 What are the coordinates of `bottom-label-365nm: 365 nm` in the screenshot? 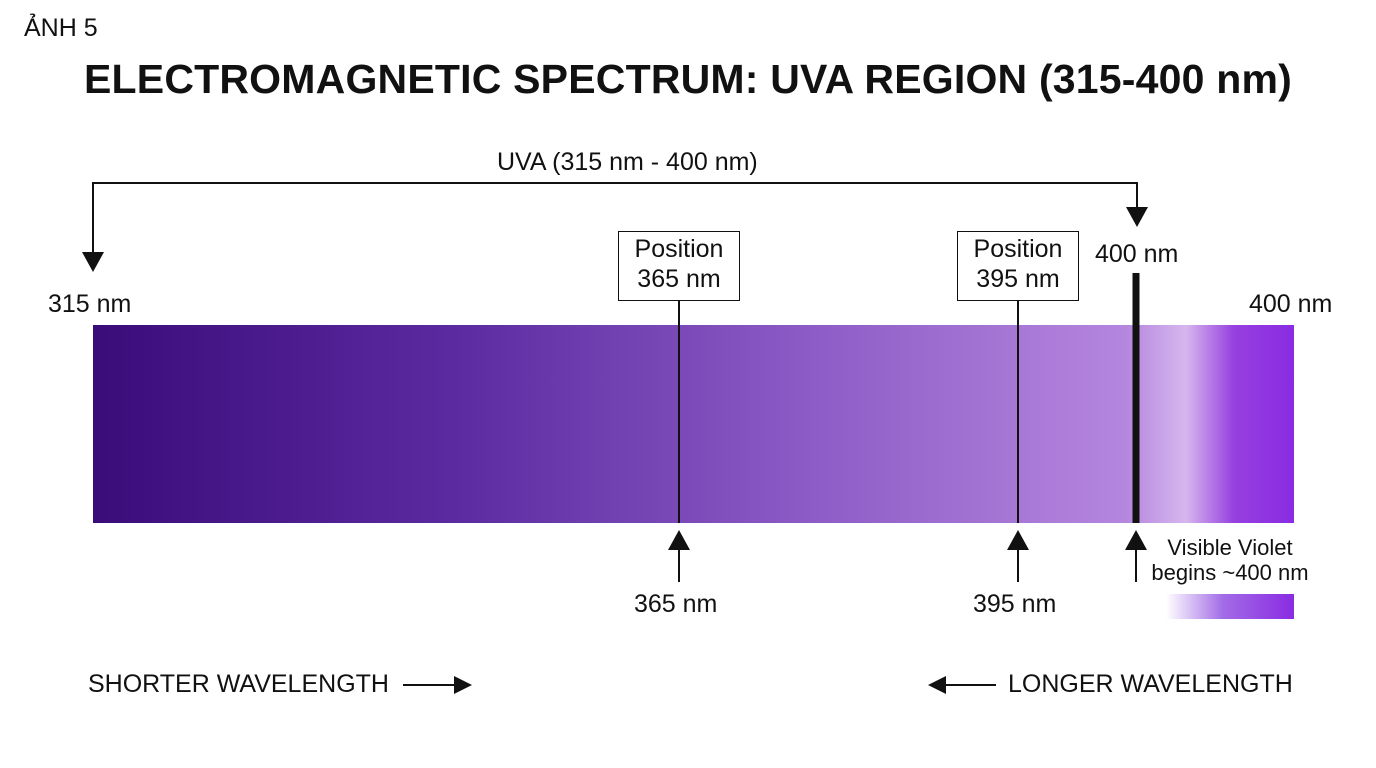 It's located at (676, 604).